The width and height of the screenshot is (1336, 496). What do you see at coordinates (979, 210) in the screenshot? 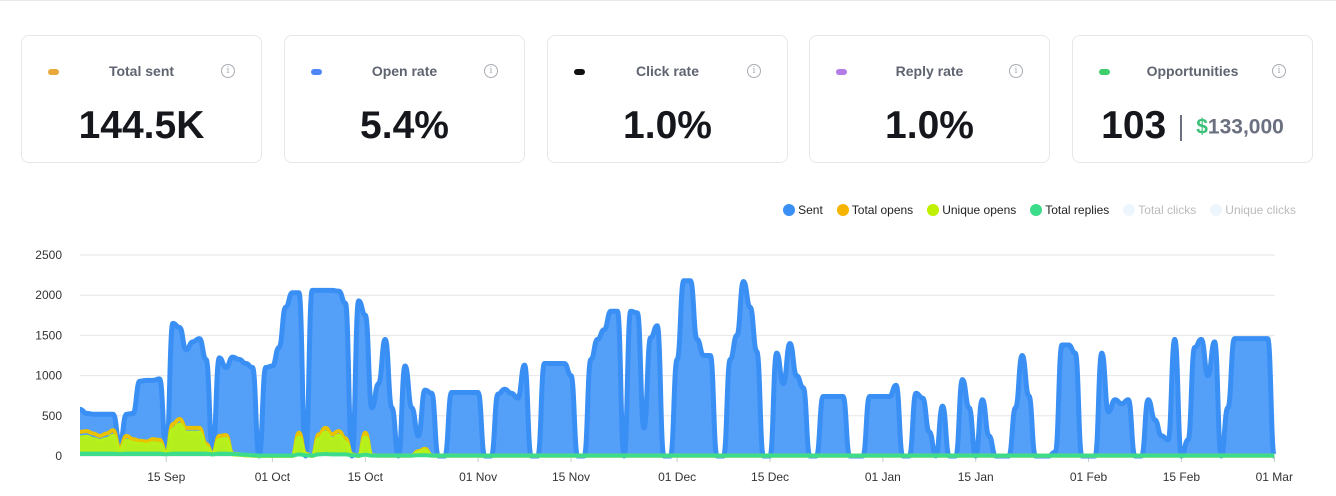
I see `legend-label: Unique opens` at bounding box center [979, 210].